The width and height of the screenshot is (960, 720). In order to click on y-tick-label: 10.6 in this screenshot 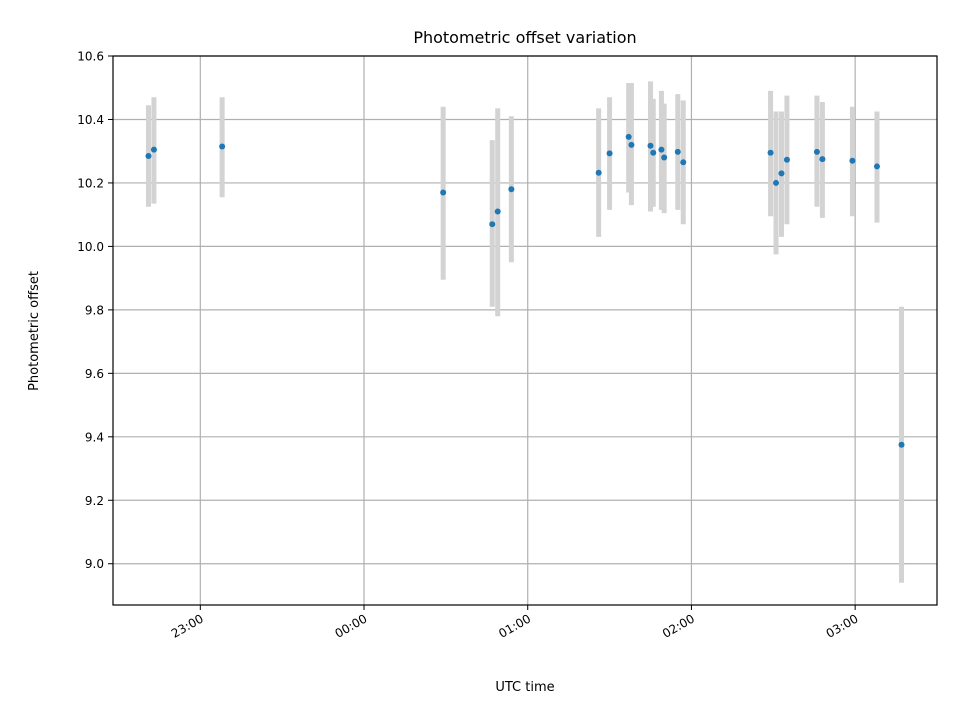, I will do `click(90, 57)`.